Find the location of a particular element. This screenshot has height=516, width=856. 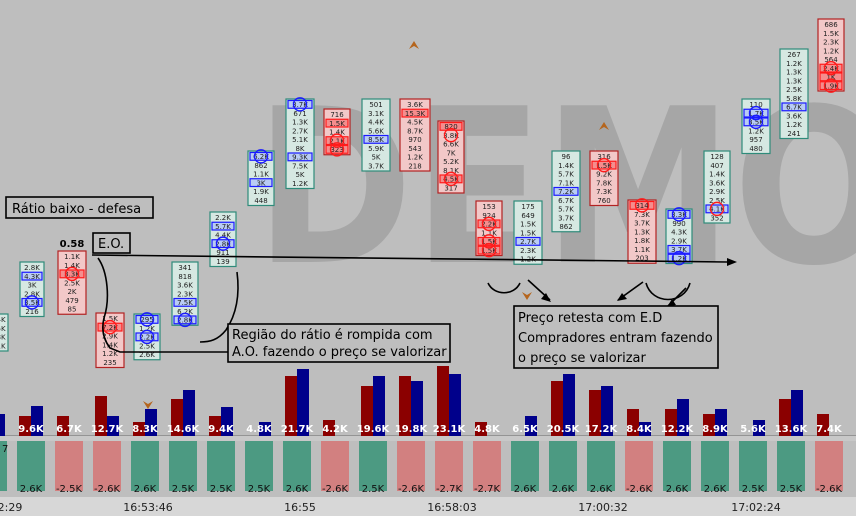

cell-value: 911 is located at coordinates (222, 253).